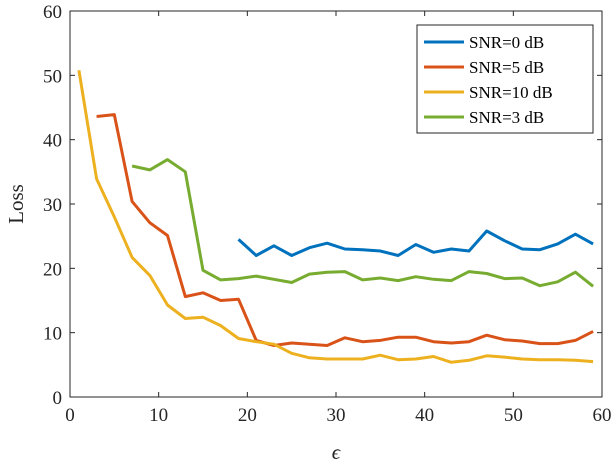 This screenshot has height=466, width=613. I want to click on x-tick-label: 40, so click(424, 415).